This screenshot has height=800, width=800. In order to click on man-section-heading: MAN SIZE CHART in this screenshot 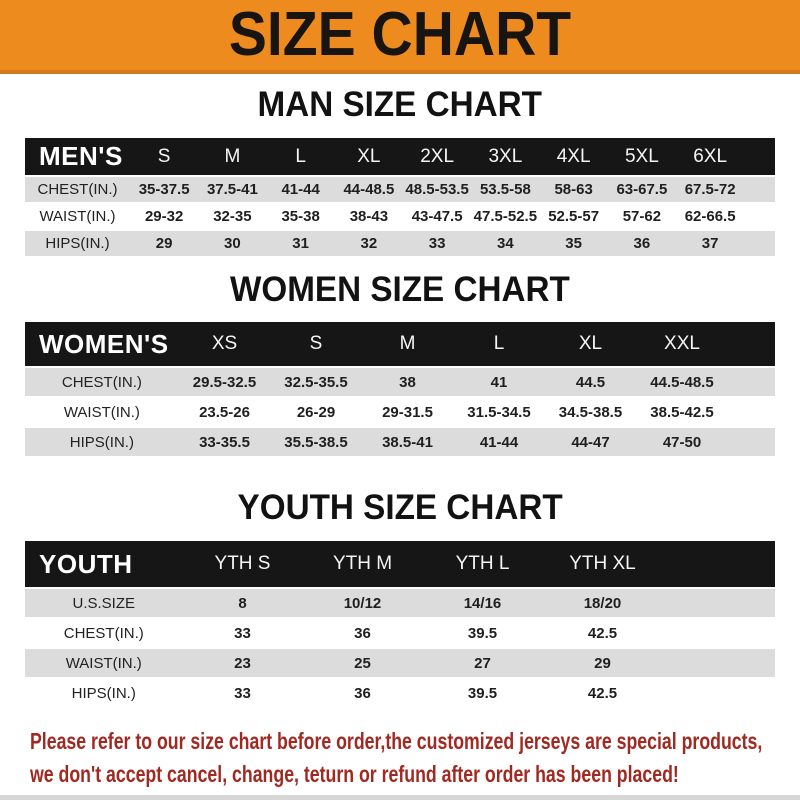, I will do `click(400, 104)`.